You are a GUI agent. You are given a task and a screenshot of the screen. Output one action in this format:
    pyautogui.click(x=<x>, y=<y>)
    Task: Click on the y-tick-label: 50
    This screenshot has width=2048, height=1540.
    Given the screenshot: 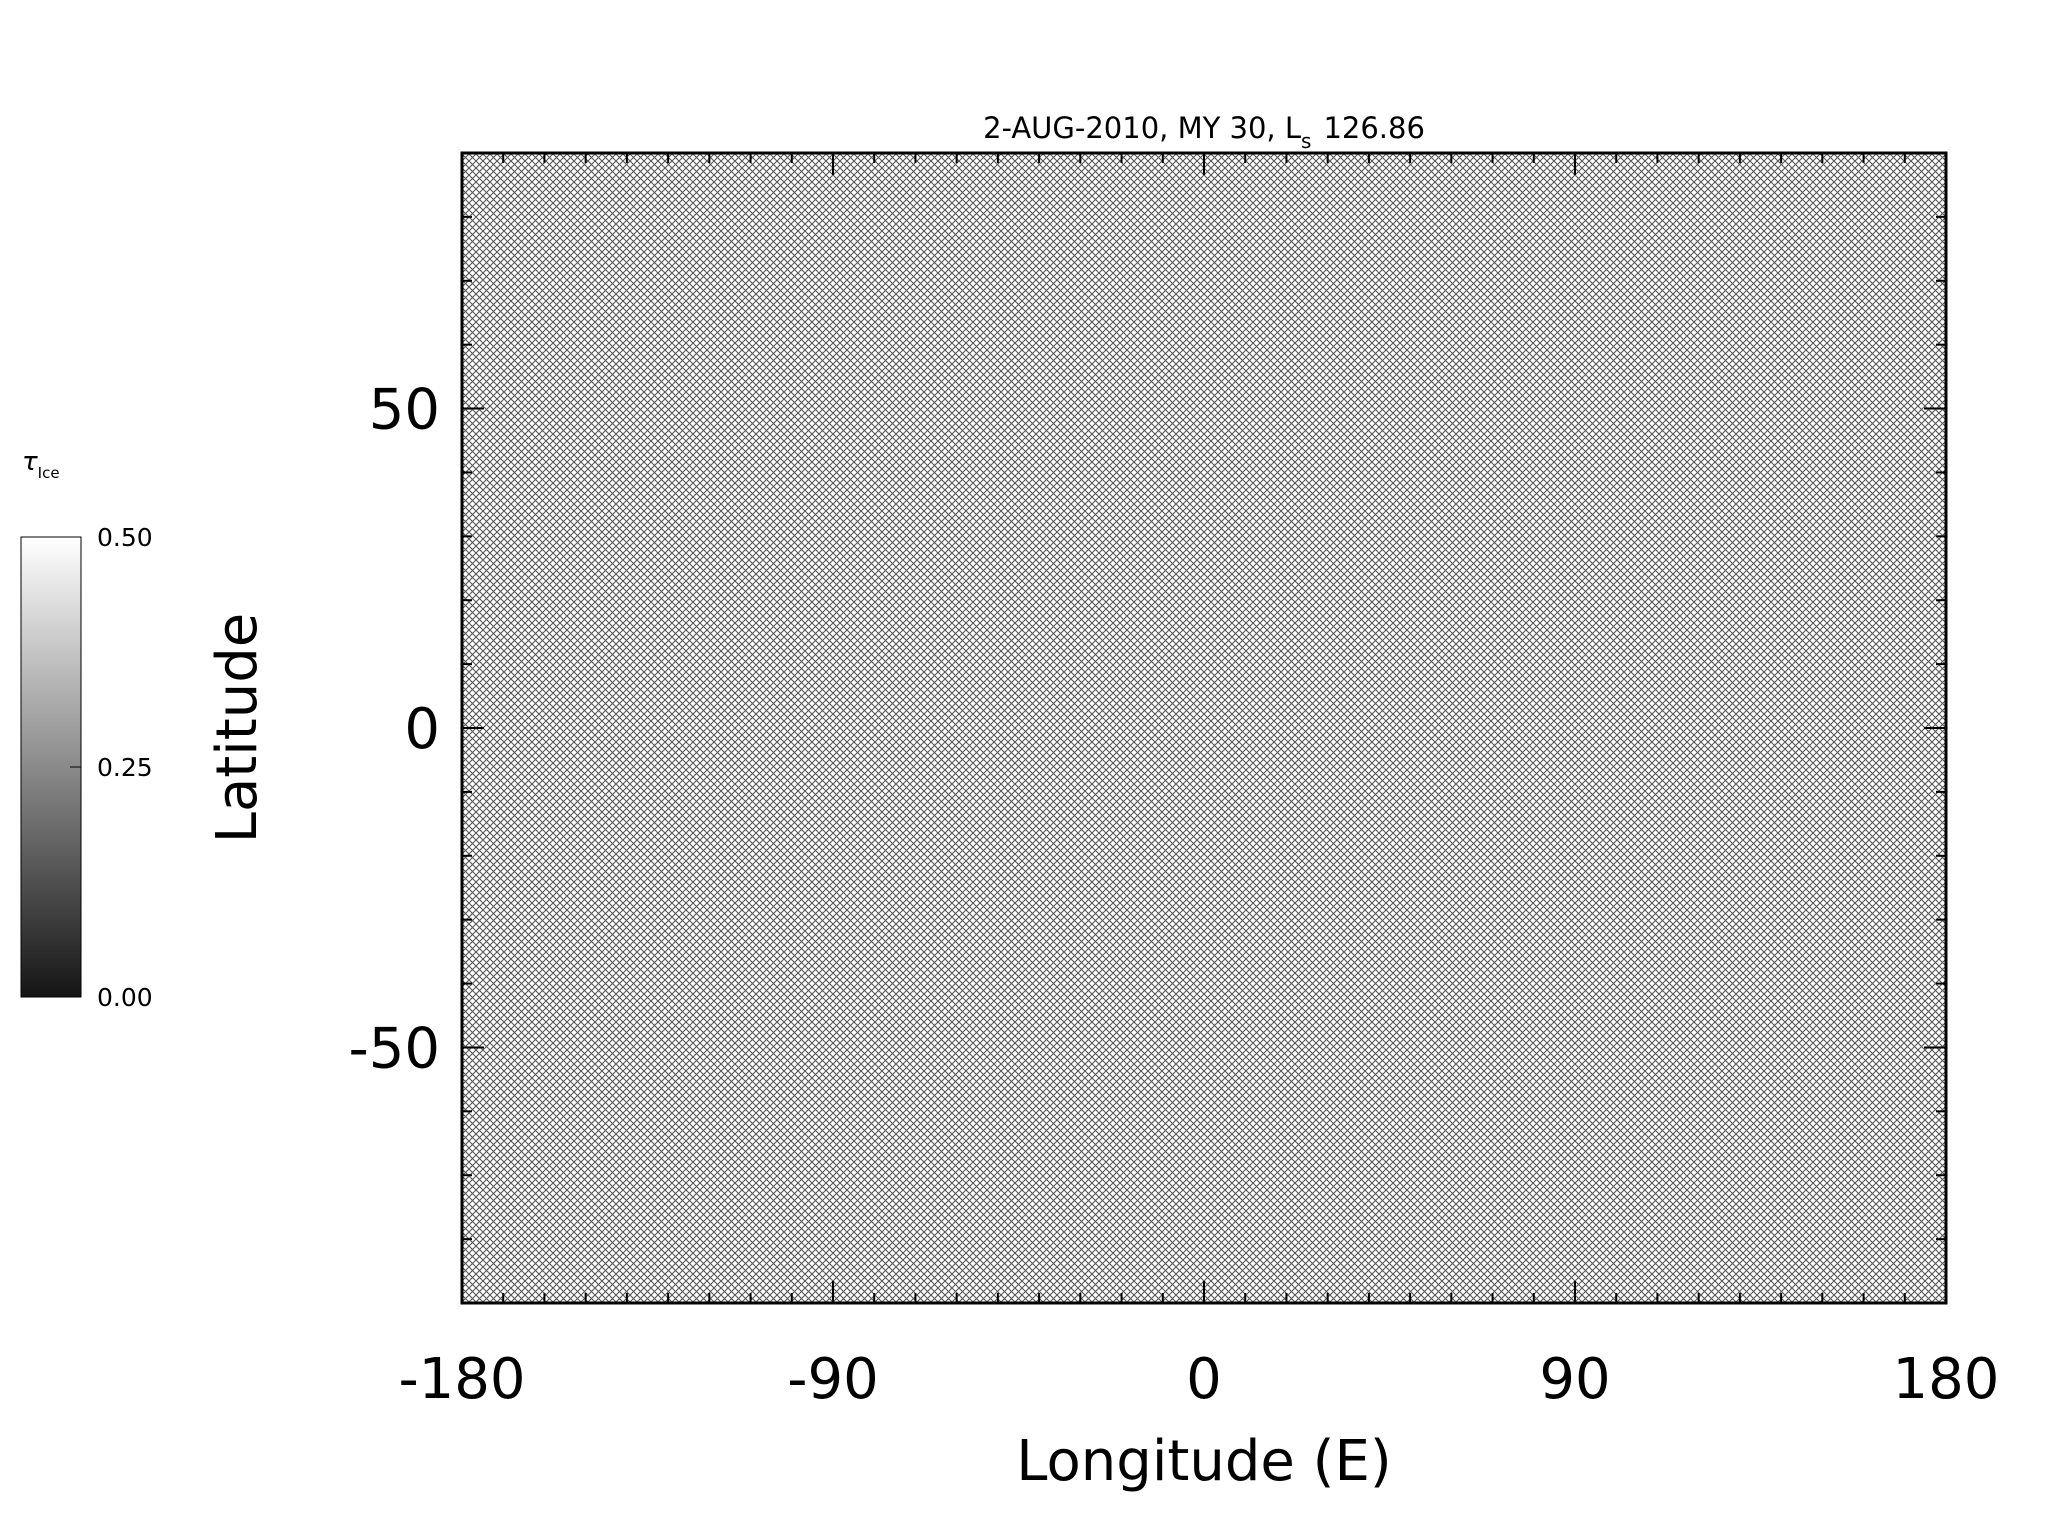 What is the action you would take?
    pyautogui.click(x=404, y=410)
    